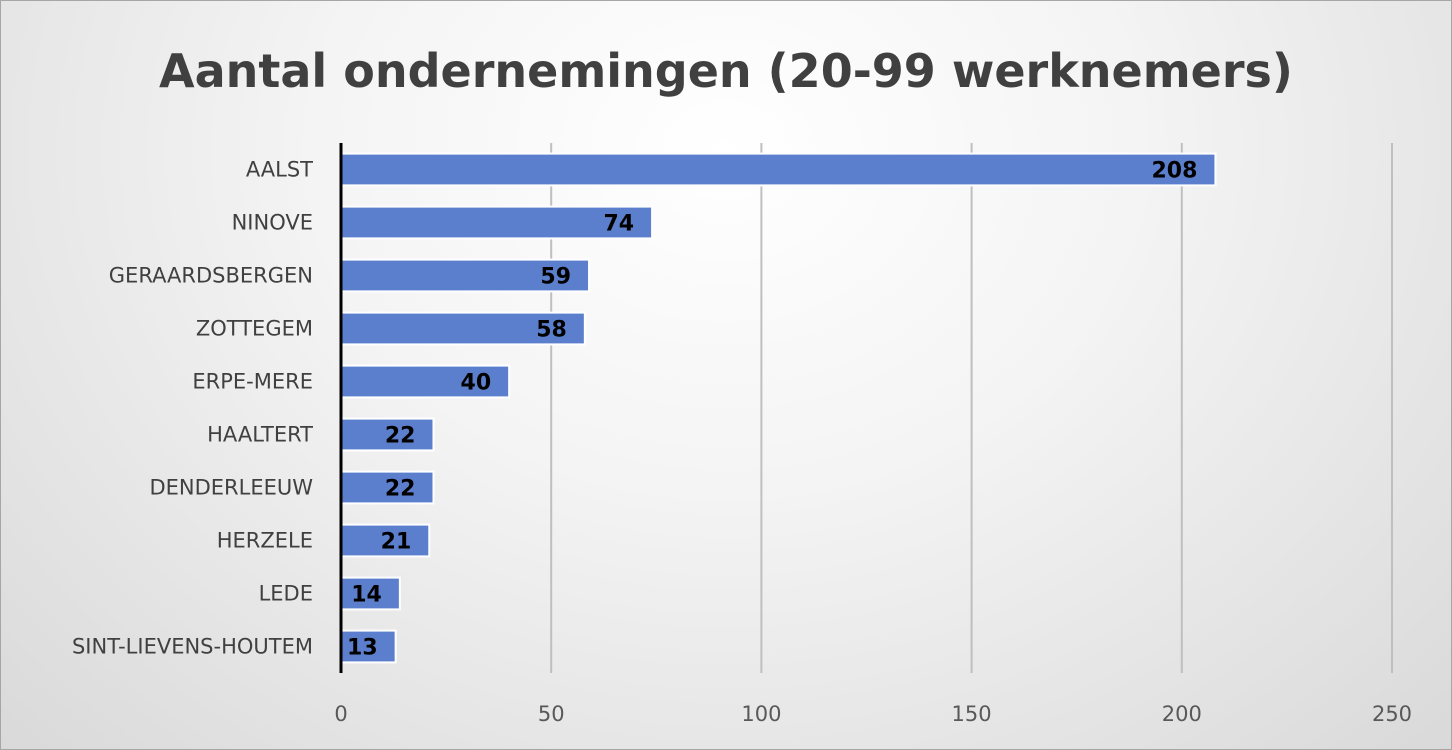  Describe the element at coordinates (260, 435) in the screenshot. I see `category-label: HAALTERT` at that location.